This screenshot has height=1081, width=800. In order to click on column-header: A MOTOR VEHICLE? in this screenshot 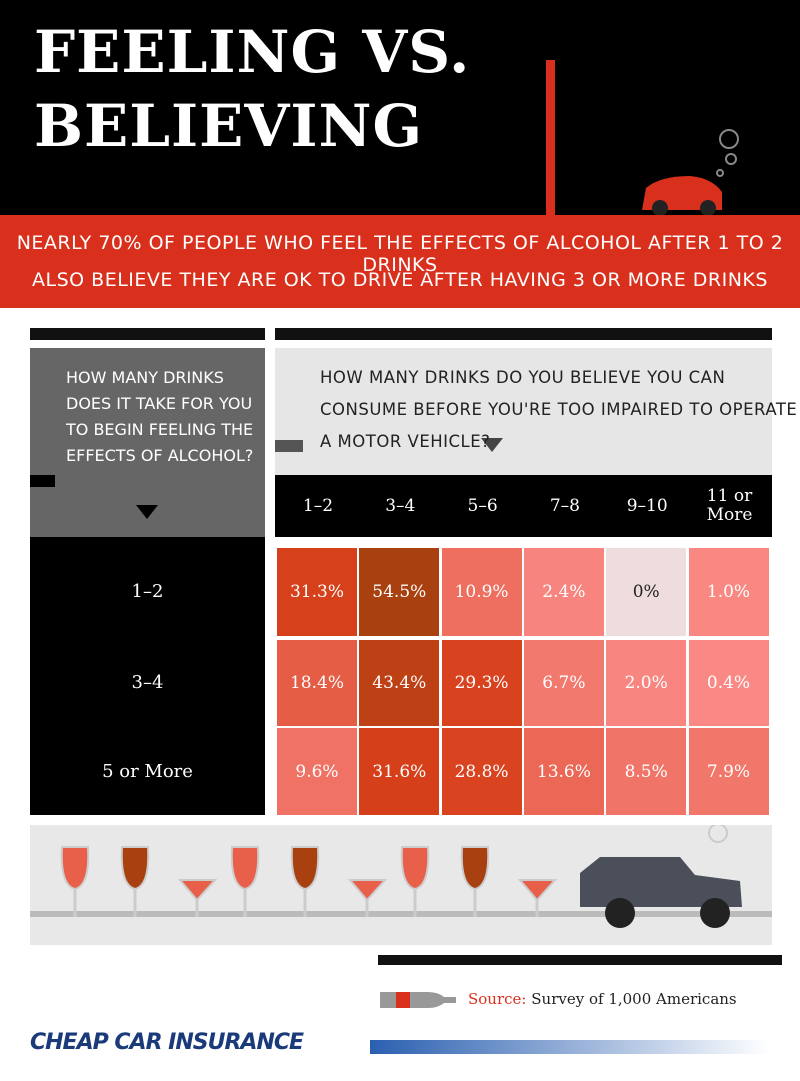, I will do `click(405, 441)`.